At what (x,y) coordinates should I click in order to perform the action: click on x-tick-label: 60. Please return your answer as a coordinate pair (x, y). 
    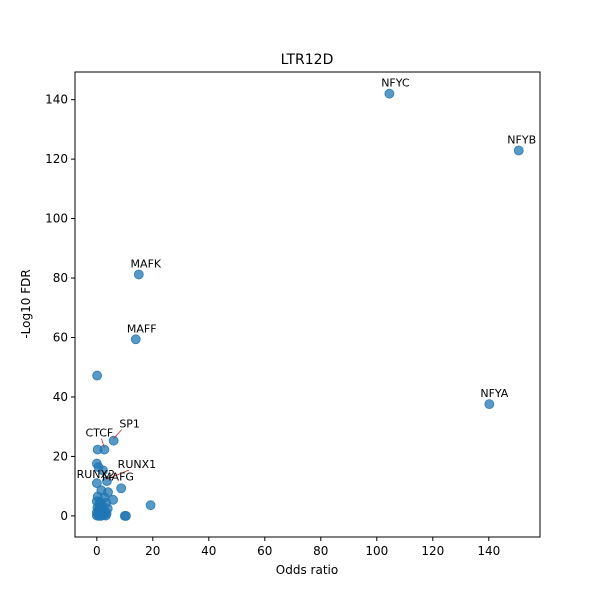
    Looking at the image, I should click on (264, 551).